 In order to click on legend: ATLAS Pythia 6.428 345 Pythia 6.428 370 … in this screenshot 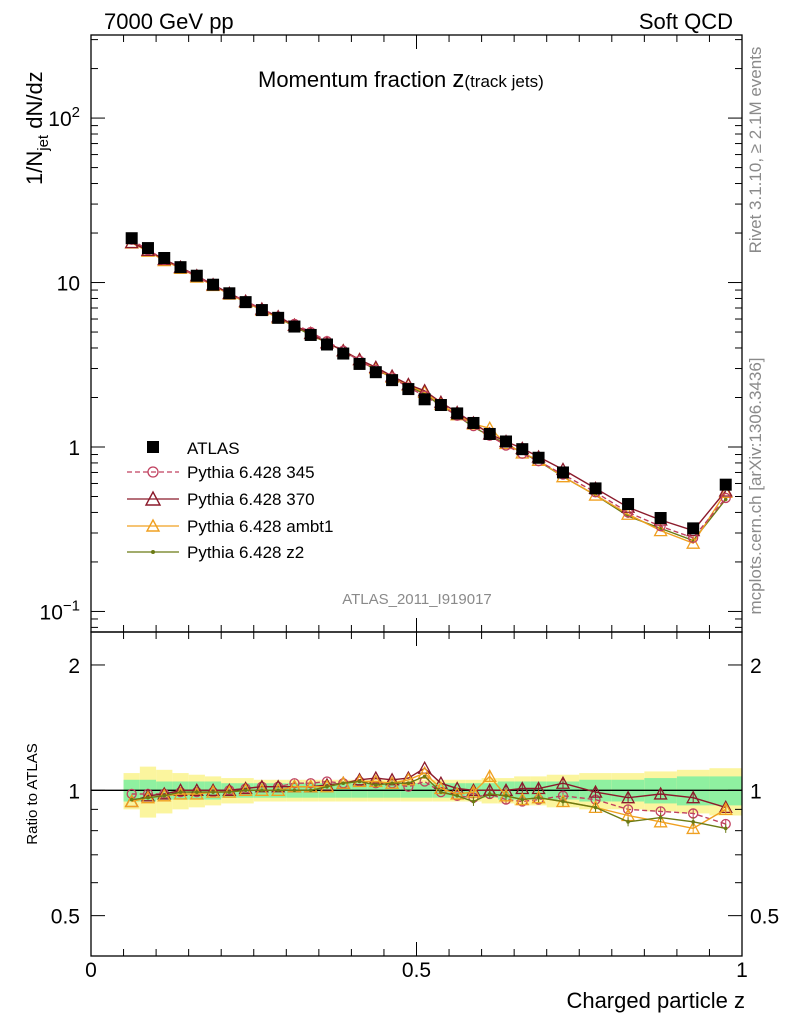, I will do `click(230, 500)`.